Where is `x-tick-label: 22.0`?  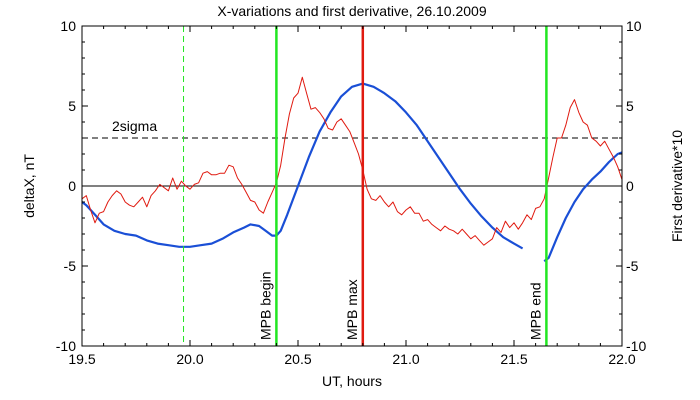 x-tick-label: 22.0 is located at coordinates (621, 359).